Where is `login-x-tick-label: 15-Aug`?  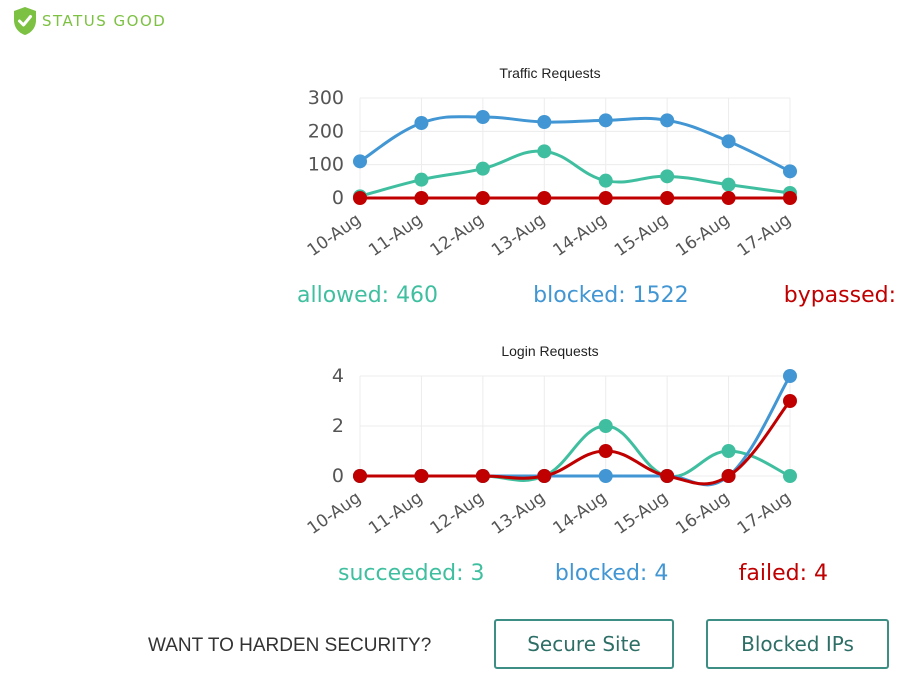 login-x-tick-label: 15-Aug is located at coordinates (641, 513).